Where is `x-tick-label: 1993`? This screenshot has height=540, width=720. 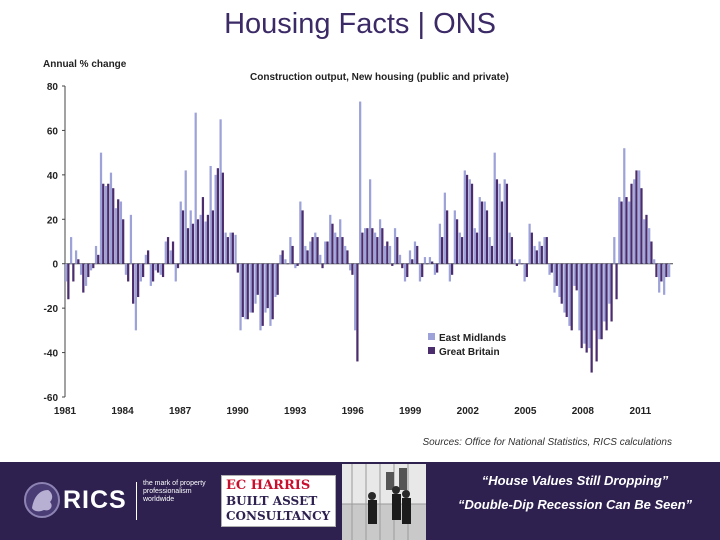 x-tick-label: 1993 is located at coordinates (295, 411).